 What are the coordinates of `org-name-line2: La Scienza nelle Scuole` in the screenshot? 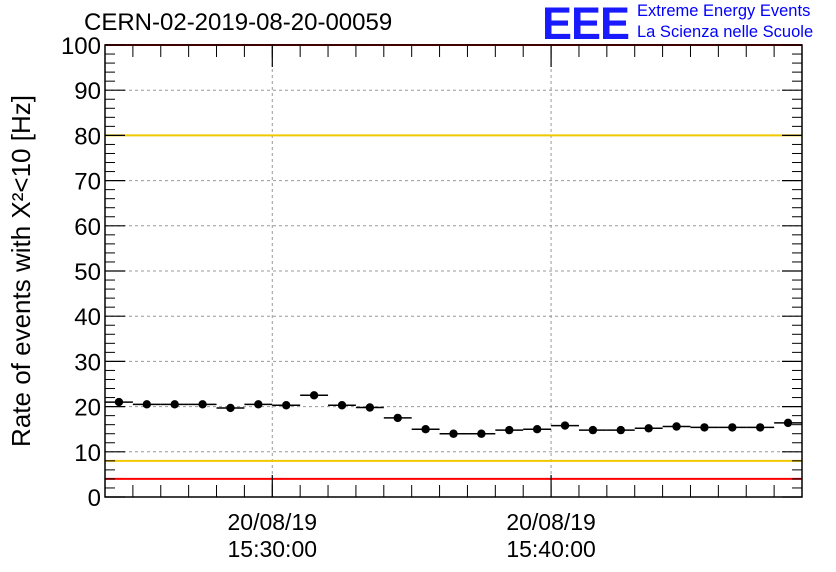 It's located at (725, 32).